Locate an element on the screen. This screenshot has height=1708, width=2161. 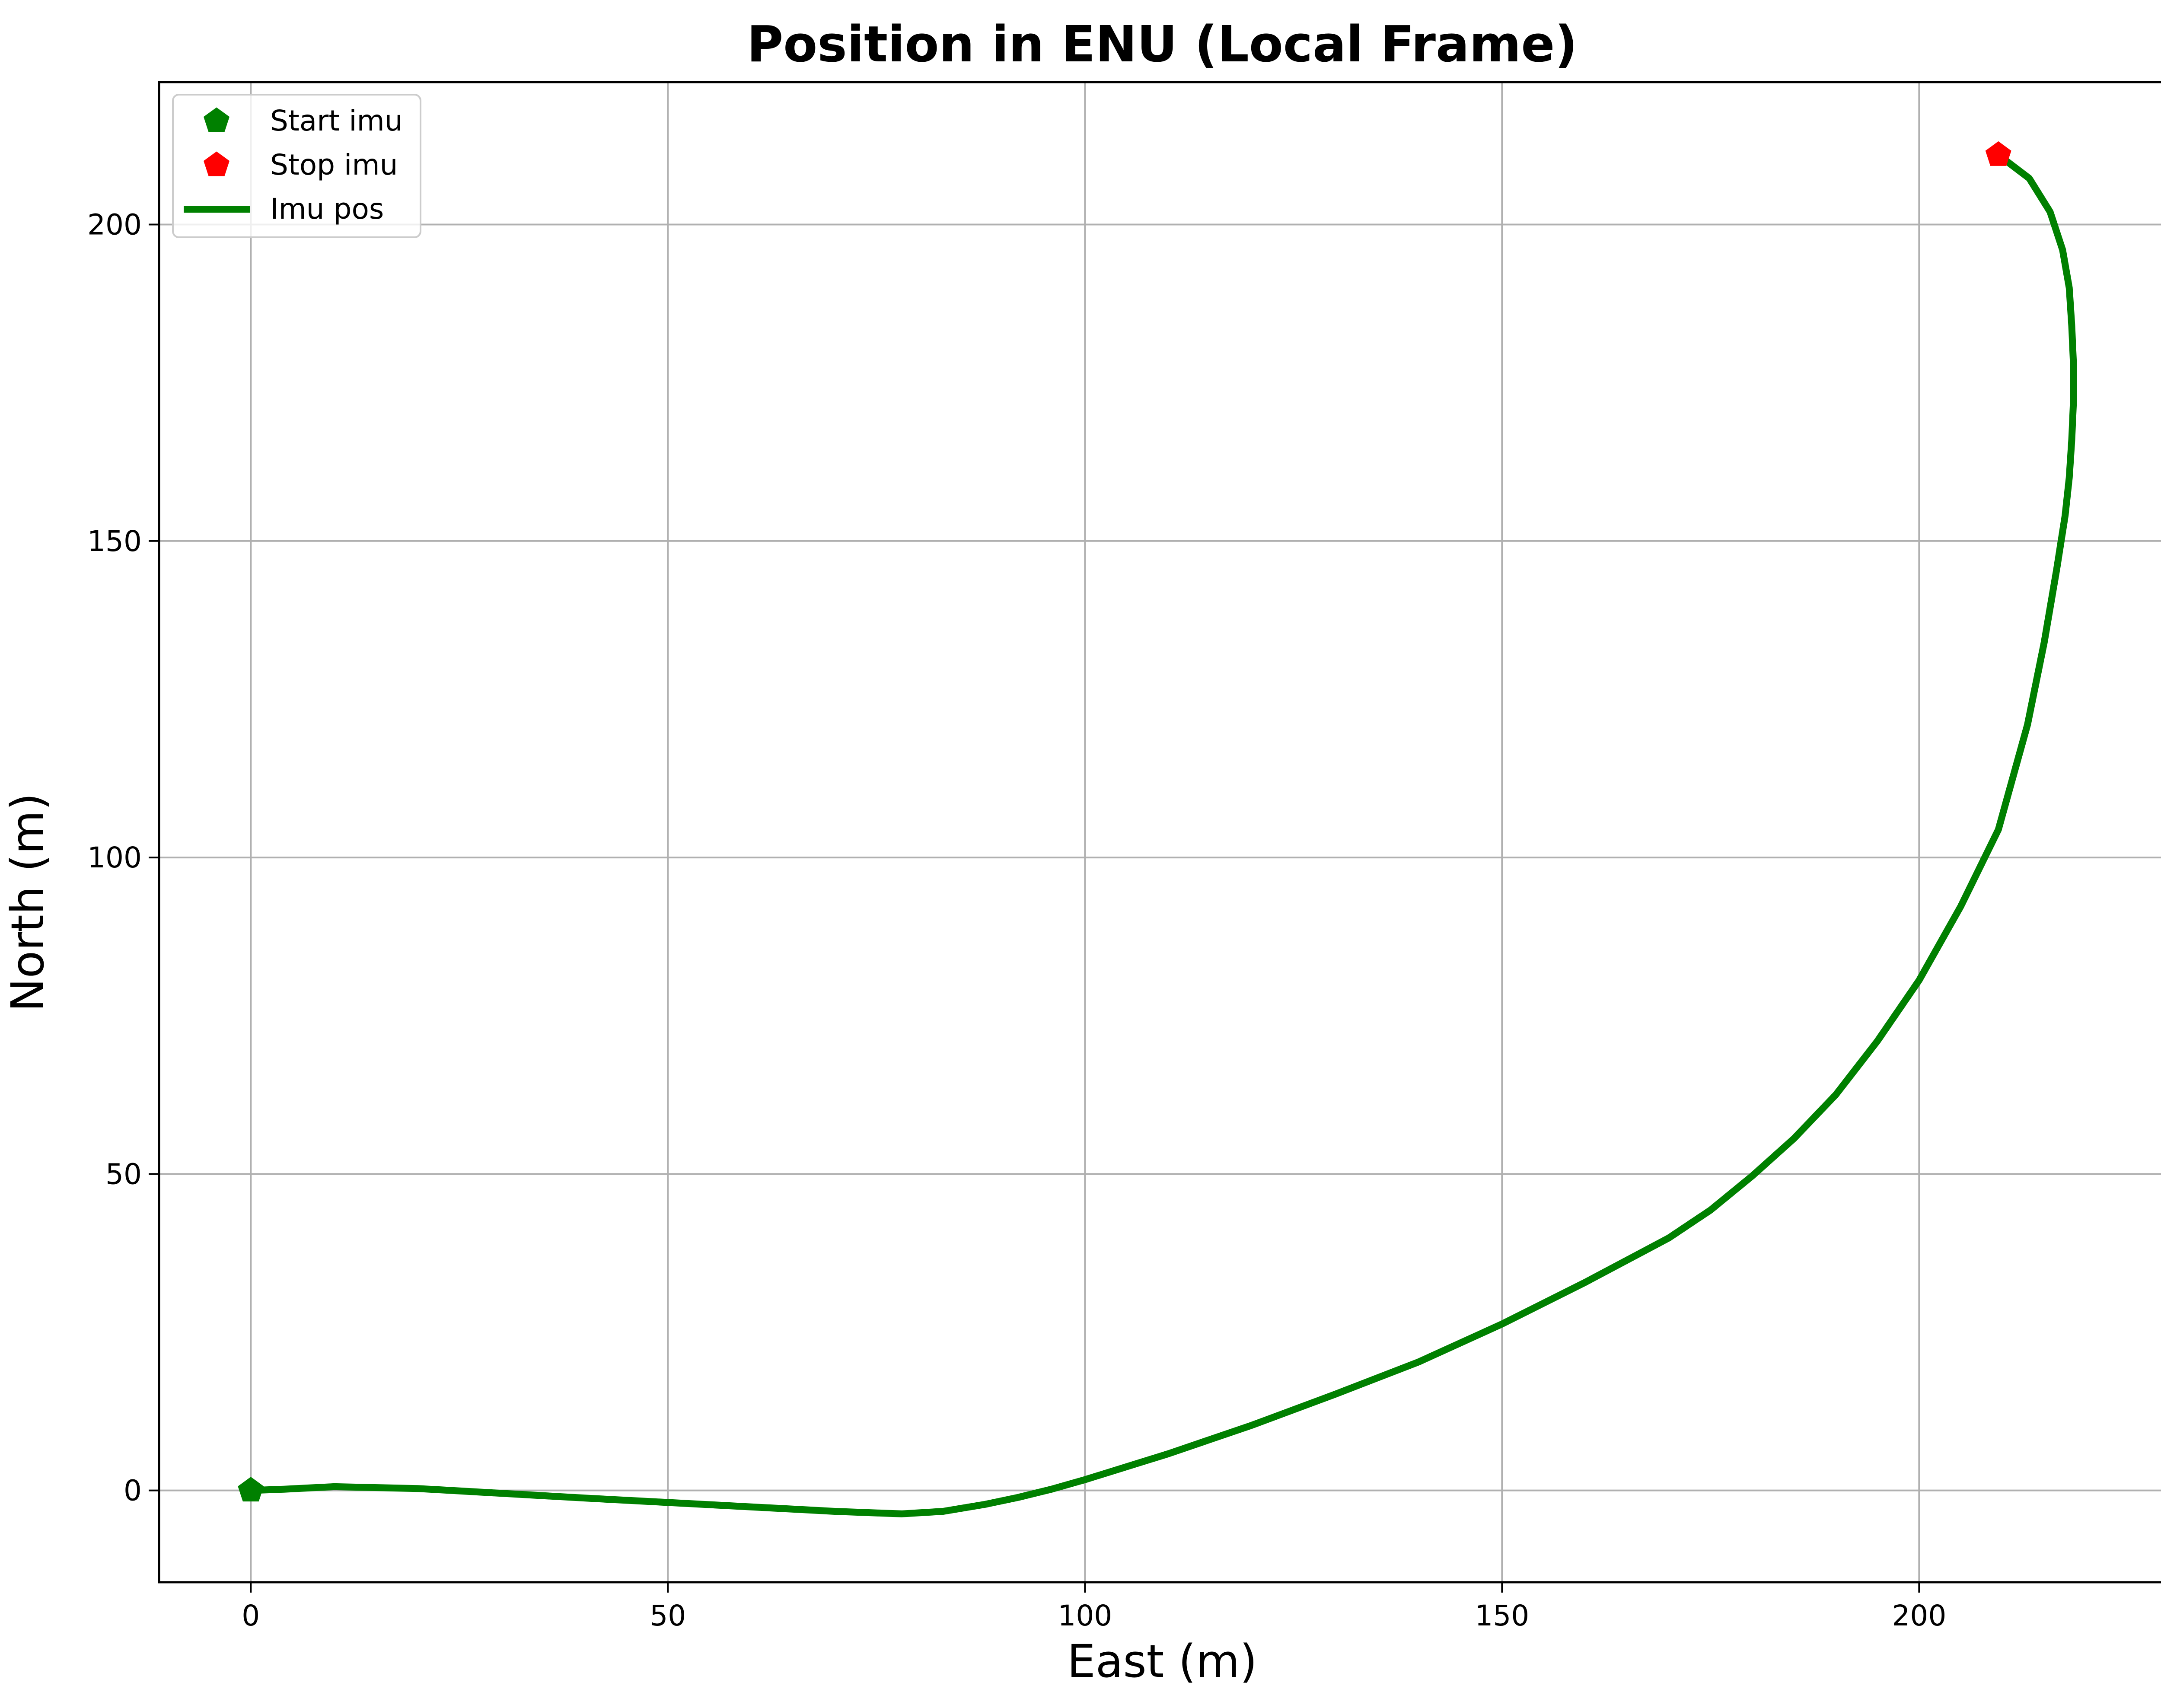
start-marker is located at coordinates (251, 1489).